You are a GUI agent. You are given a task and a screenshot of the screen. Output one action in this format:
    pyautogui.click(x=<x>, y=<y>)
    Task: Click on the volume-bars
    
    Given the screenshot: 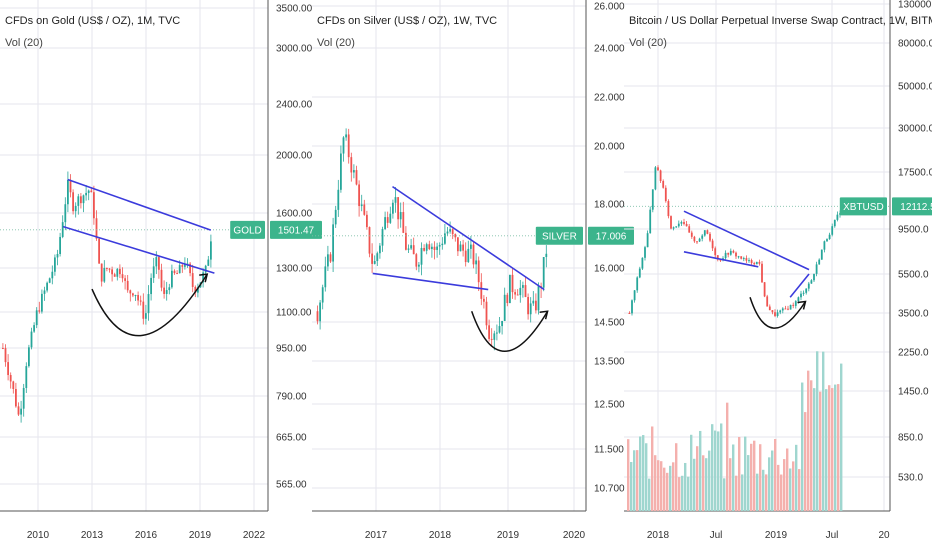 What is the action you would take?
    pyautogui.click(x=735, y=431)
    